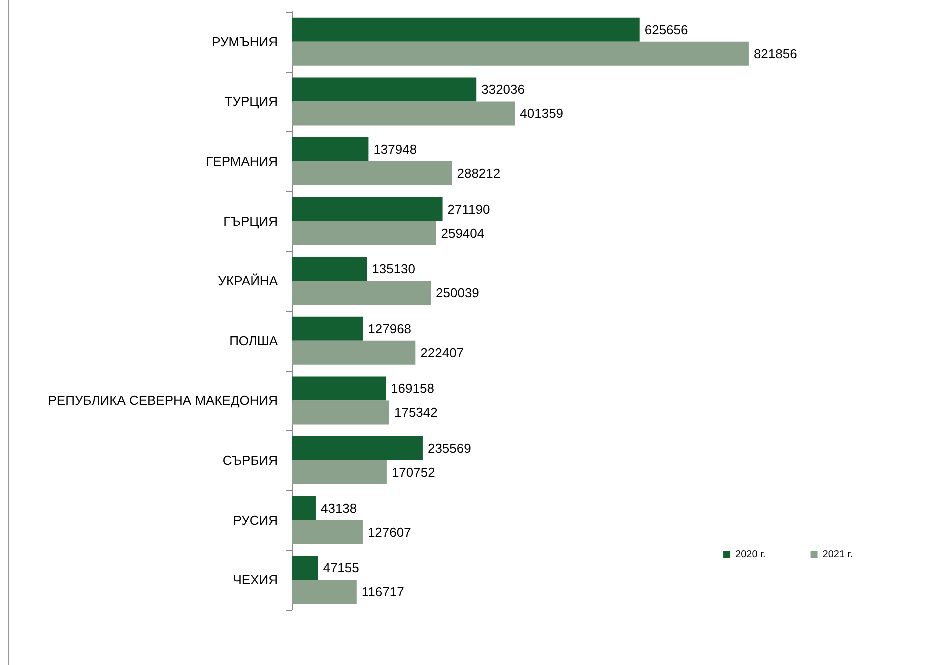 This screenshot has height=665, width=938. What do you see at coordinates (666, 30) in the screenshot?
I see `data-label: 625656` at bounding box center [666, 30].